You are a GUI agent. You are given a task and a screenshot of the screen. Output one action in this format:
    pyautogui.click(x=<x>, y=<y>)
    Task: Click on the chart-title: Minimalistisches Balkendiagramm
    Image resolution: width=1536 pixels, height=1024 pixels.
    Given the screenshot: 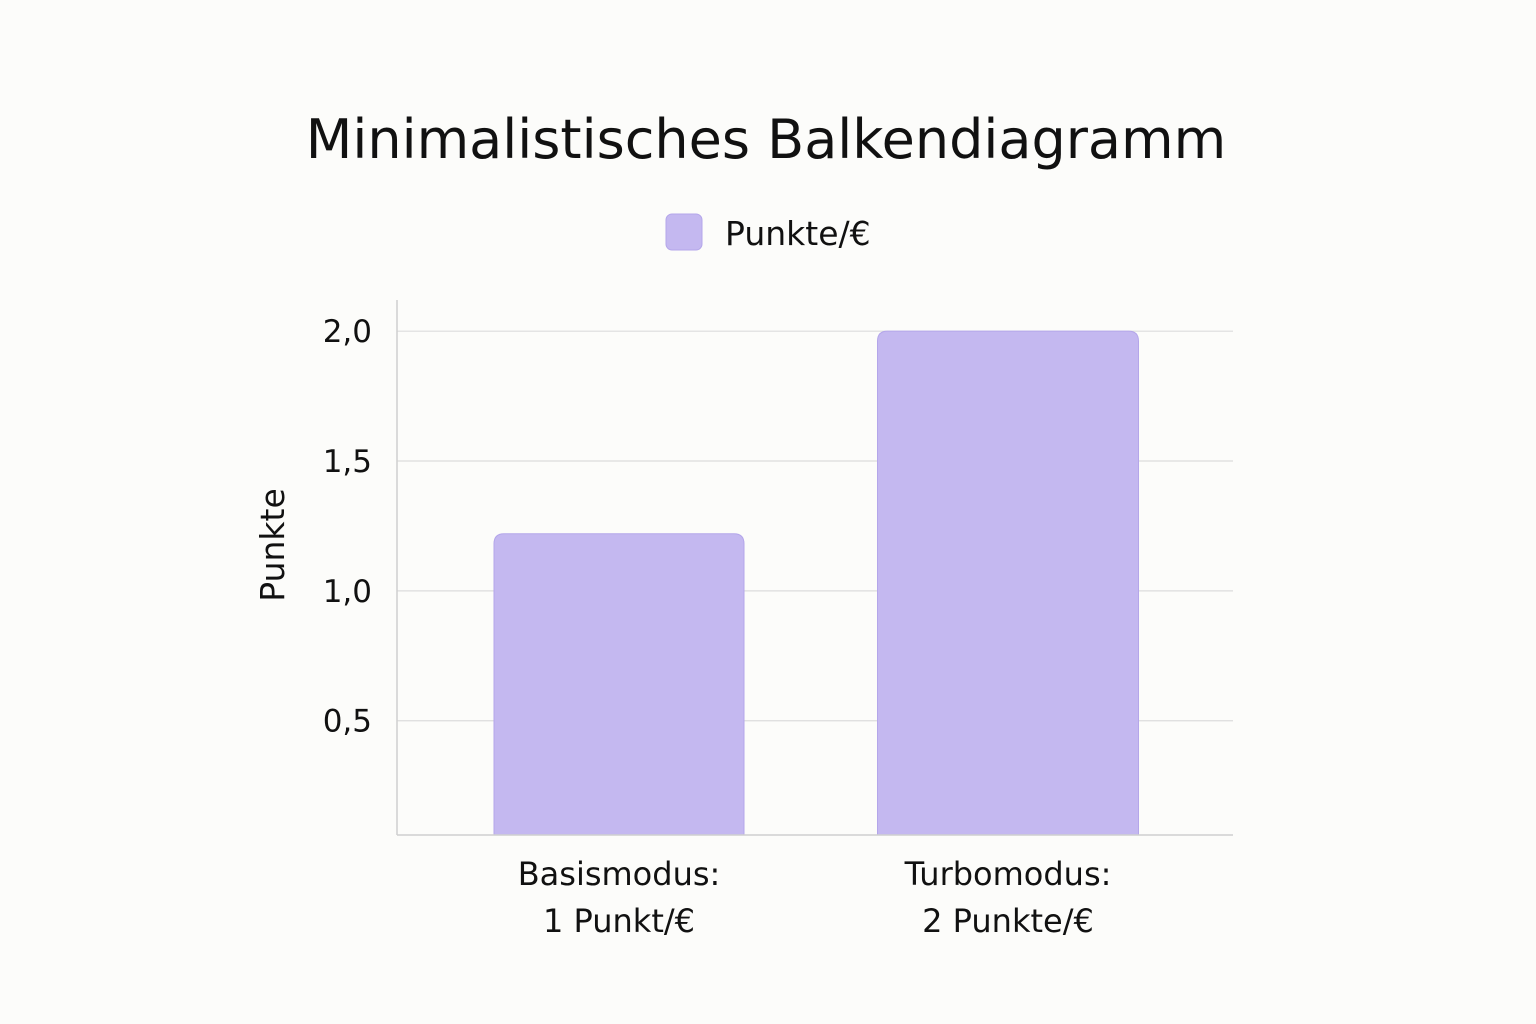 What is the action you would take?
    pyautogui.click(x=766, y=139)
    